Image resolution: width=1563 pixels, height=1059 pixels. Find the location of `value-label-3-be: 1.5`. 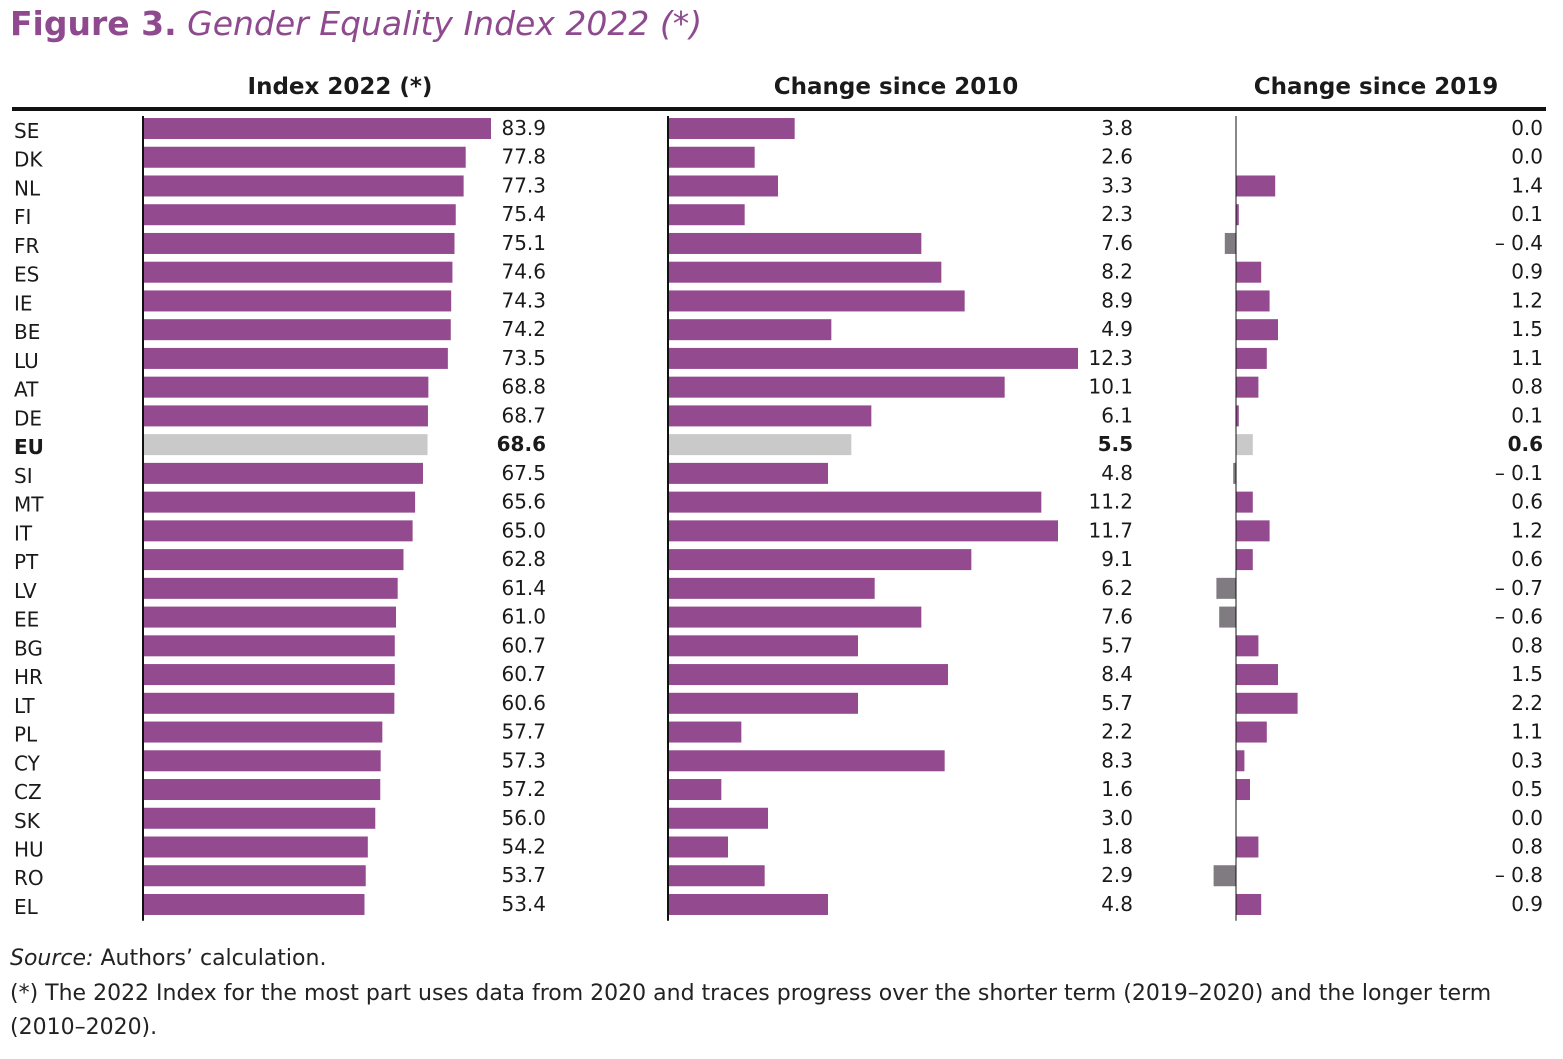

value-label-3-be: 1.5 is located at coordinates (1527, 329).